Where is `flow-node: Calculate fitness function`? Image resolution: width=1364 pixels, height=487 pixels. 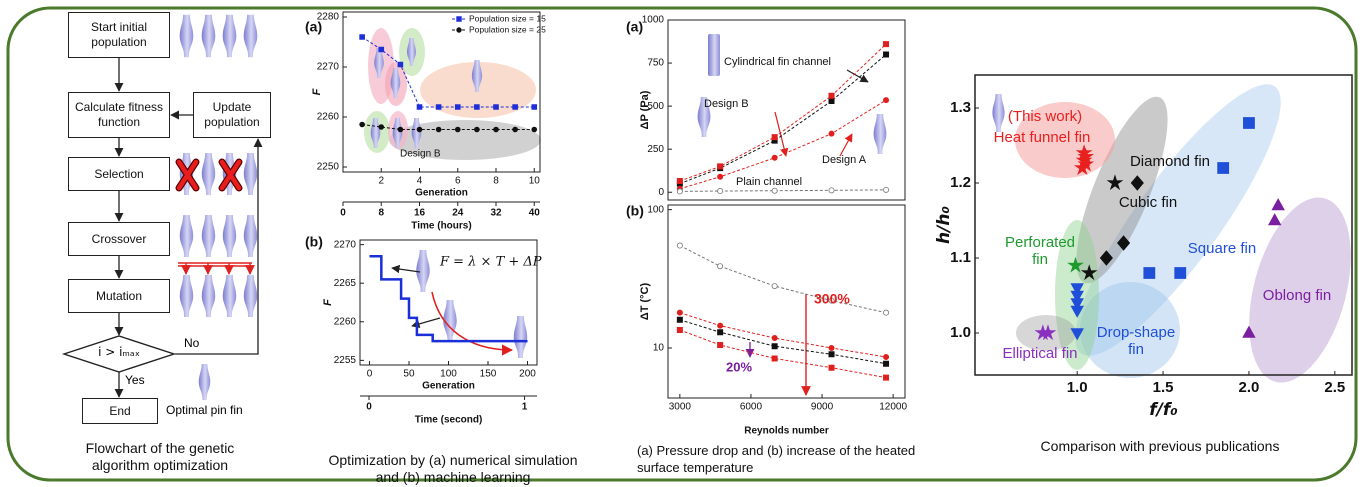
flow-node: Calculate fitness function is located at coordinates (119, 115).